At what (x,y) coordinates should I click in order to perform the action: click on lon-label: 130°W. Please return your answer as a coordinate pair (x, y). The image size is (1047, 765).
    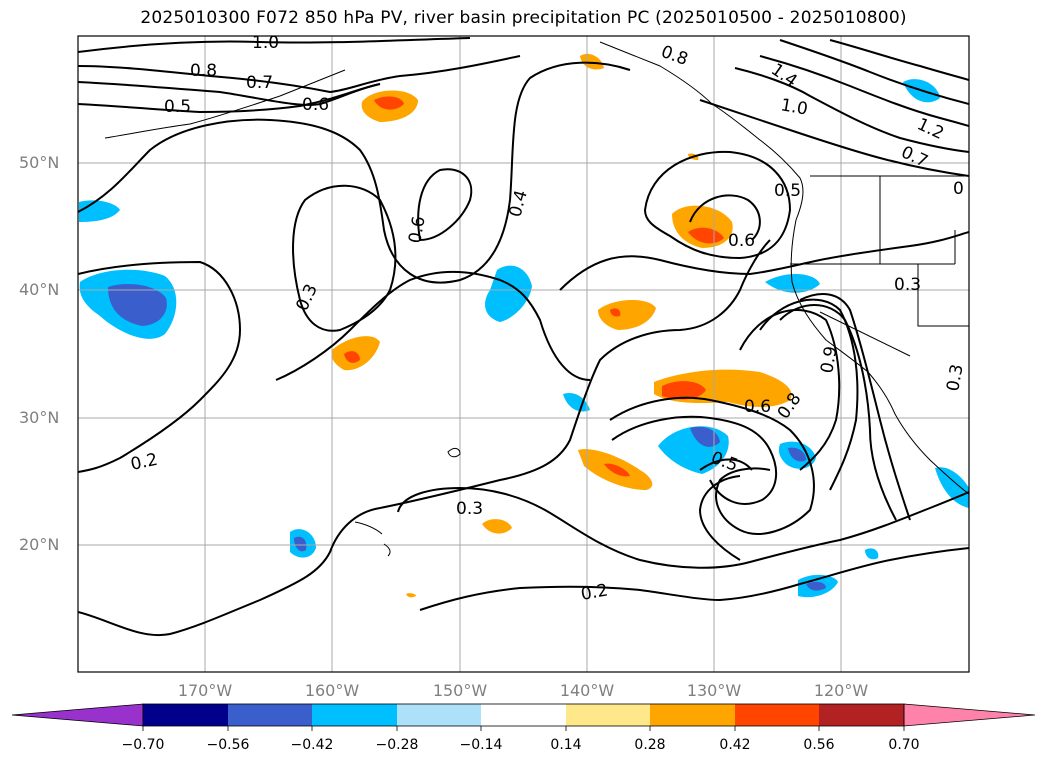
    Looking at the image, I should click on (714, 690).